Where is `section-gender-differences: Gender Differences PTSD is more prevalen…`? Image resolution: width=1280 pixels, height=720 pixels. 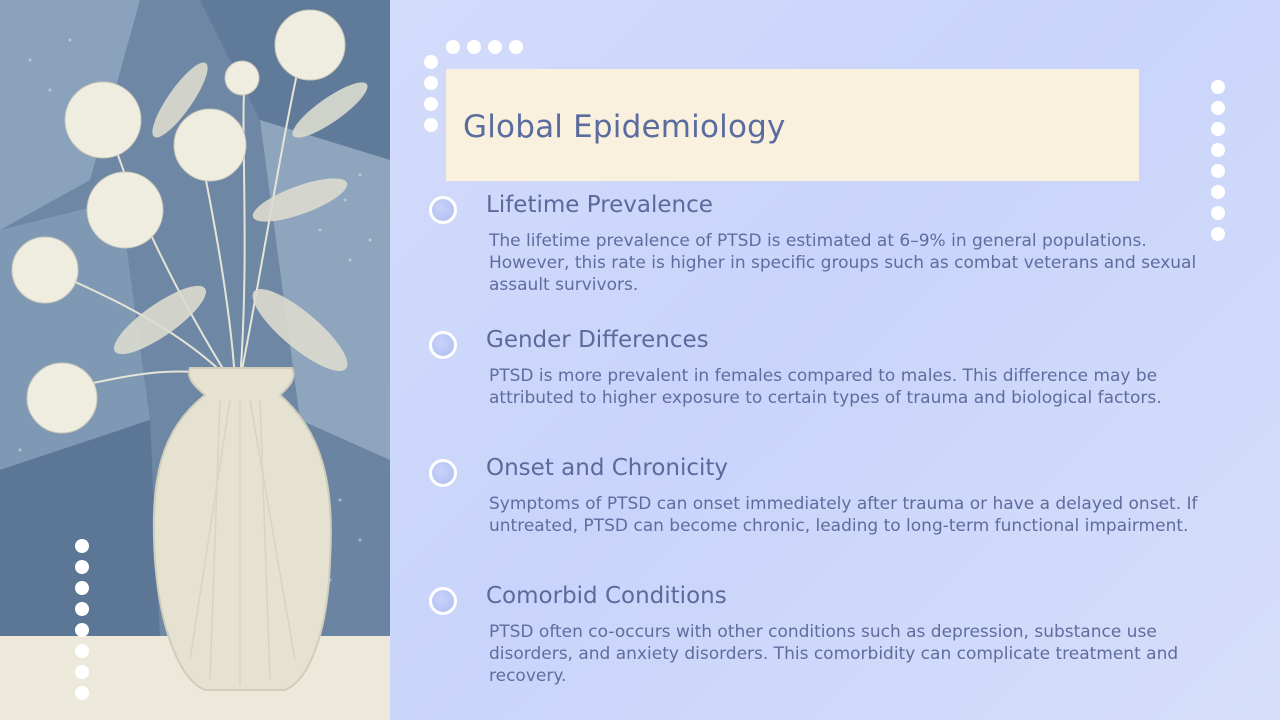
section-gender-differences: Gender Differences PTSD is more prevalen… is located at coordinates (823, 372).